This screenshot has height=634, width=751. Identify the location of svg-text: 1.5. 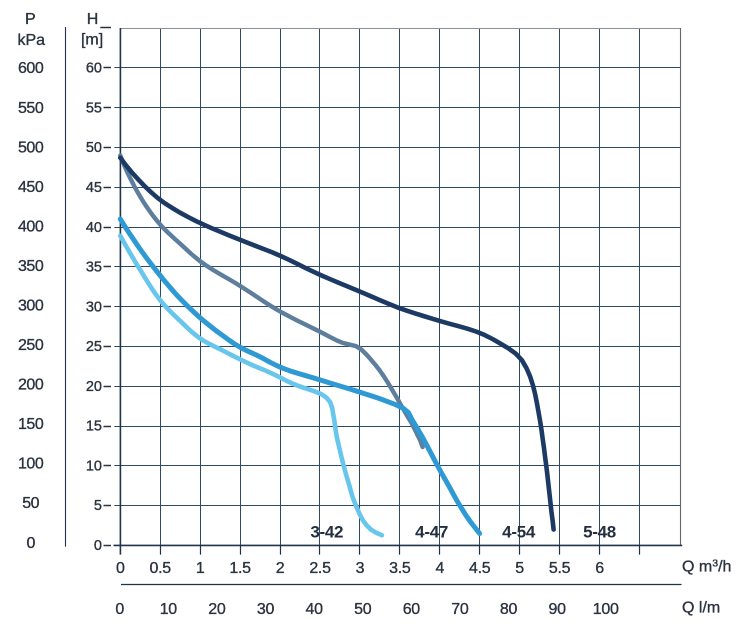
(240, 568).